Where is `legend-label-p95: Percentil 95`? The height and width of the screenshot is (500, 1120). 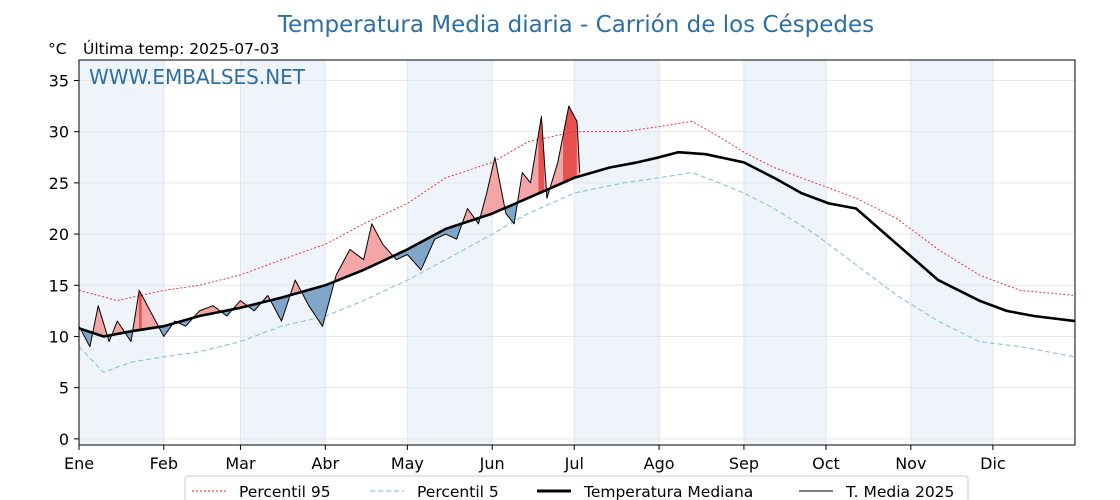 legend-label-p95: Percentil 95 is located at coordinates (285, 491).